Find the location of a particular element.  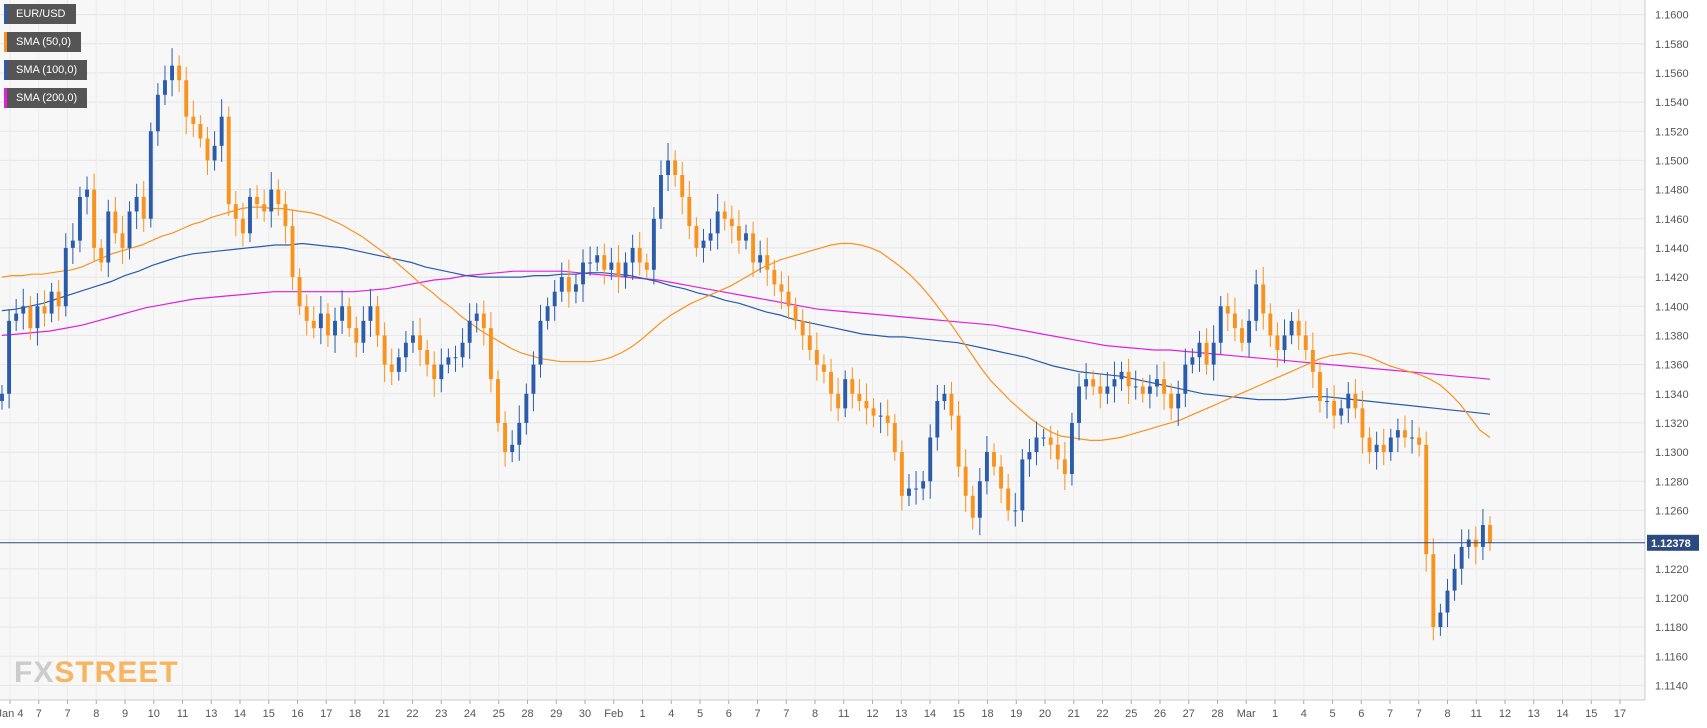

y-tick-label: 1.1360 is located at coordinates (1672, 366).